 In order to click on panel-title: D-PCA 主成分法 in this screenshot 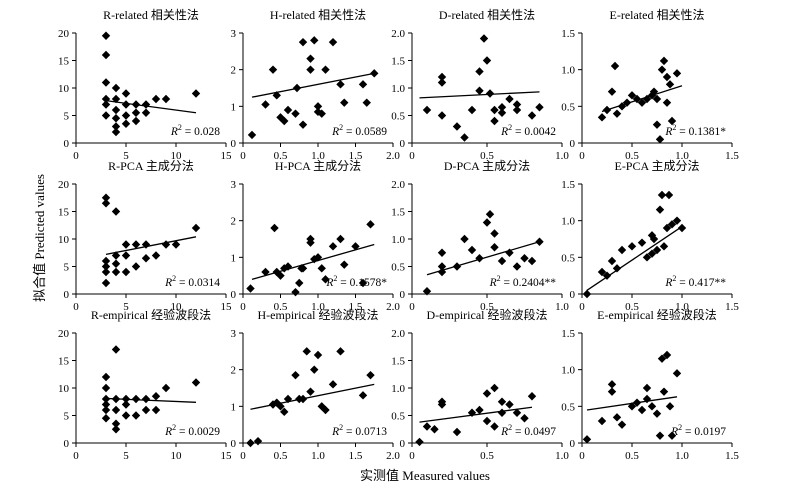, I will do `click(487, 166)`.